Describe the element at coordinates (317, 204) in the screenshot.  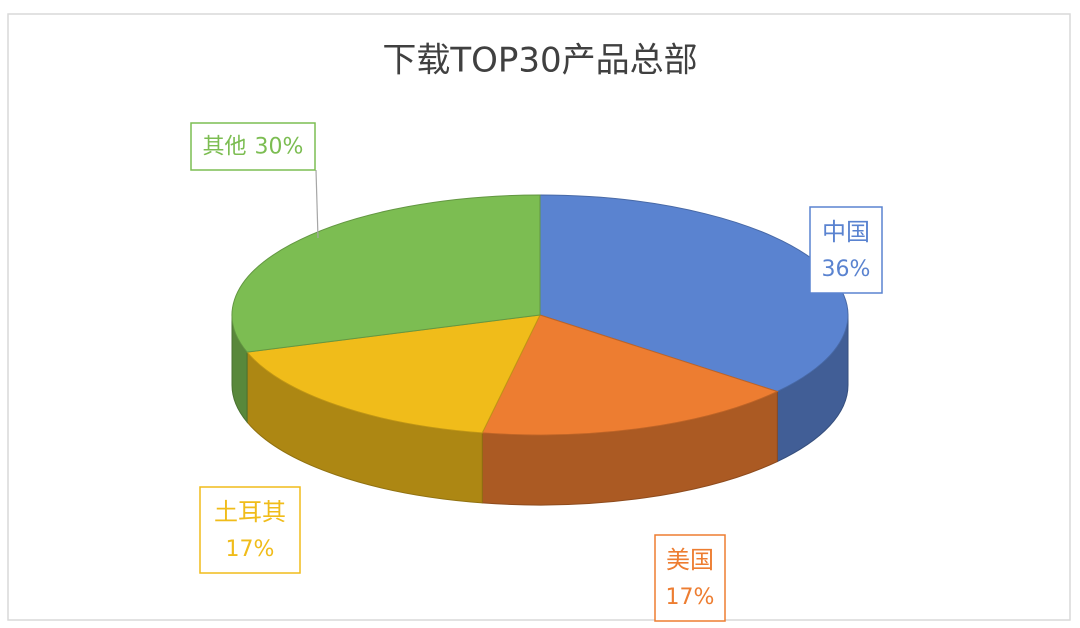
I see `leader-line` at that location.